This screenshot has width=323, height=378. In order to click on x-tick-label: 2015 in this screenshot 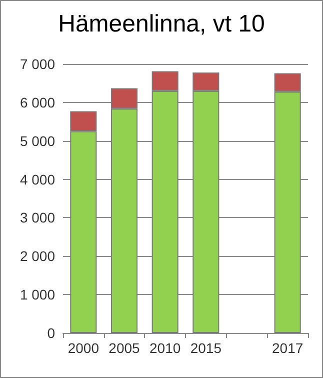, I will do `click(206, 348)`.